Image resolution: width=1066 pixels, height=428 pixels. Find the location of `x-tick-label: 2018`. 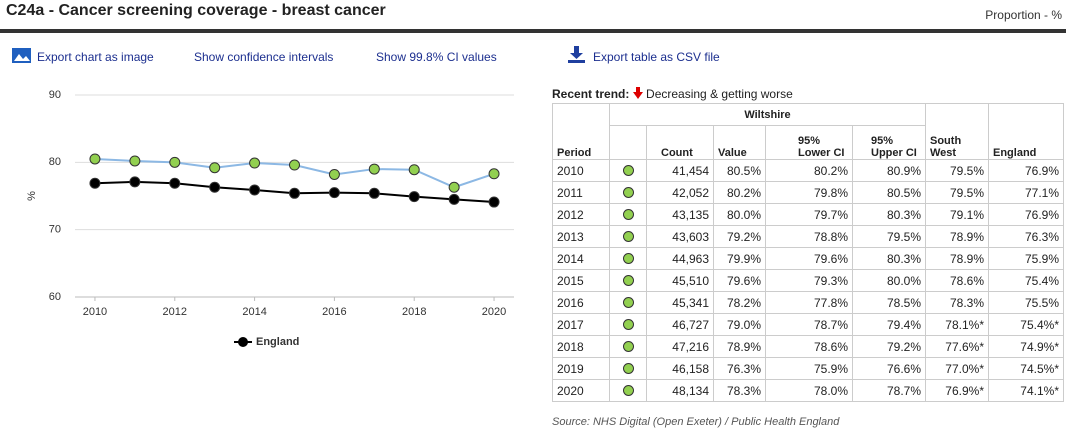

x-tick-label: 2018 is located at coordinates (414, 312).